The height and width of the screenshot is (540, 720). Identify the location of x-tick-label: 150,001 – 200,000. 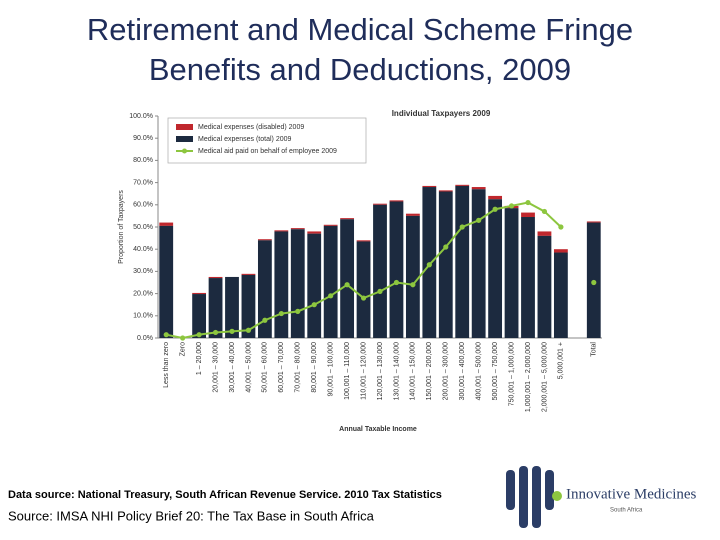
(429, 371).